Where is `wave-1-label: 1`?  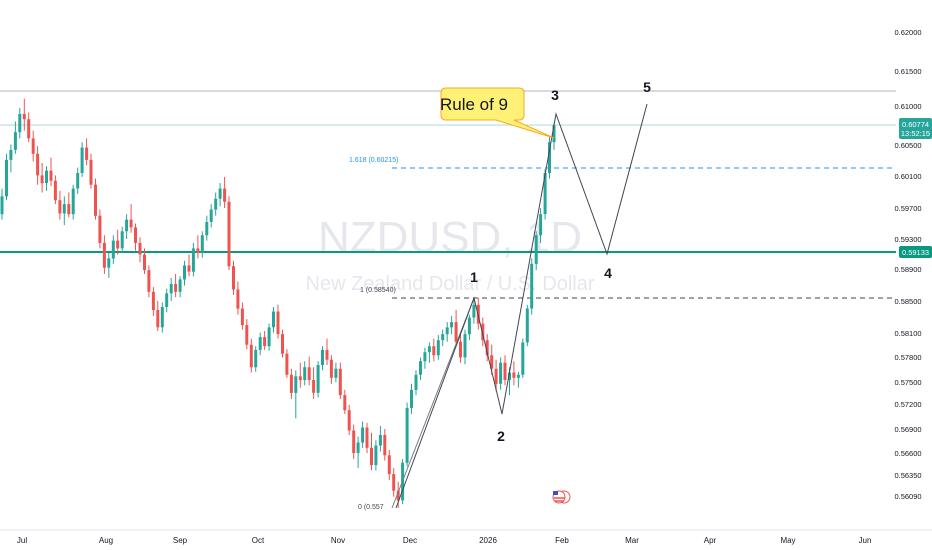 wave-1-label: 1 is located at coordinates (474, 277).